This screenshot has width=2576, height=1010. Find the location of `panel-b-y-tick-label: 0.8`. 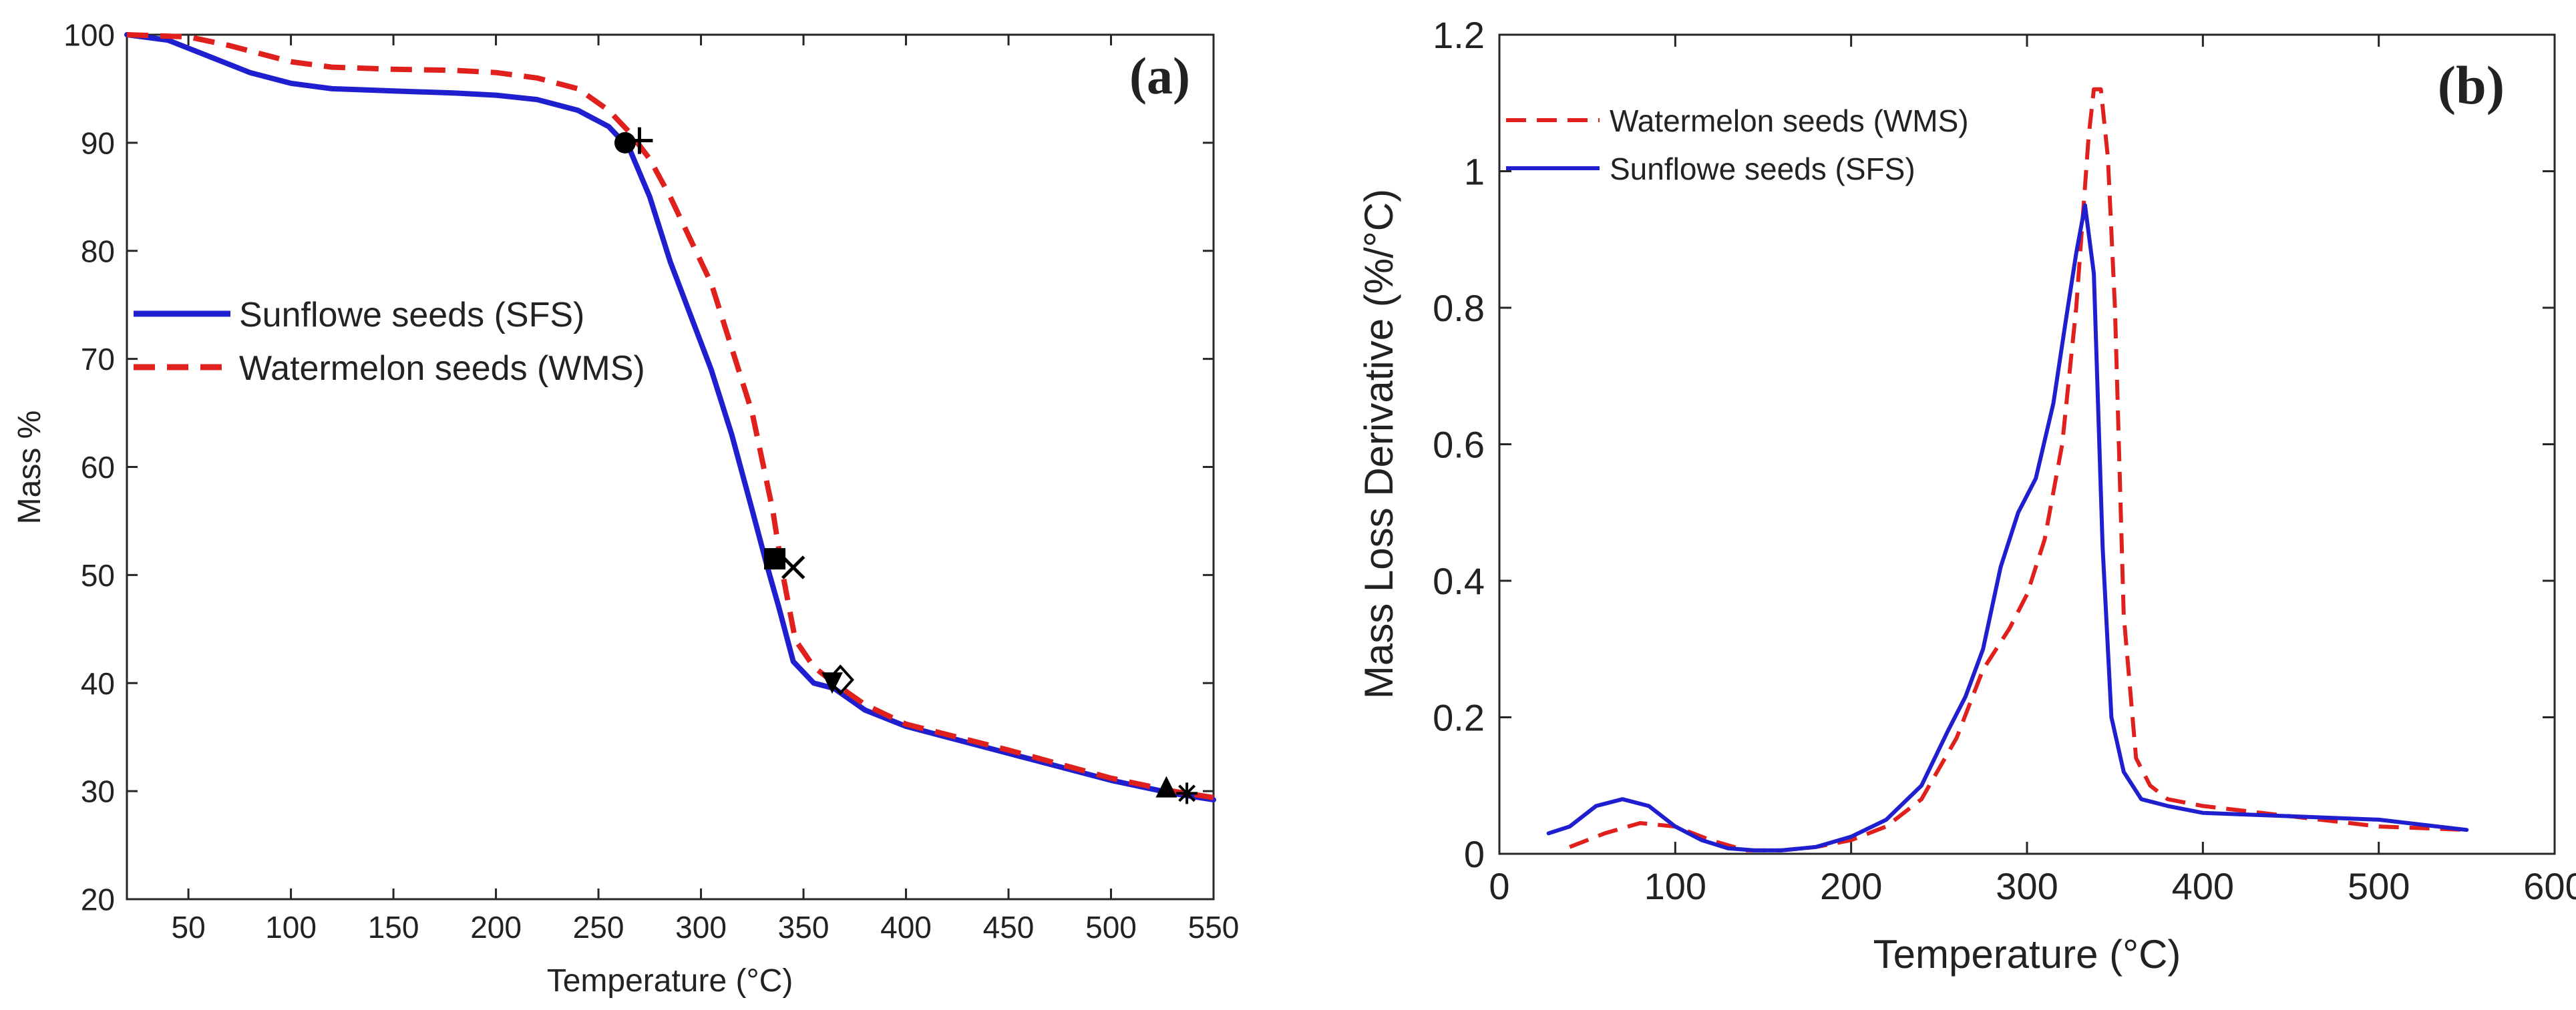

panel-b-y-tick-label: 0.8 is located at coordinates (1459, 308).